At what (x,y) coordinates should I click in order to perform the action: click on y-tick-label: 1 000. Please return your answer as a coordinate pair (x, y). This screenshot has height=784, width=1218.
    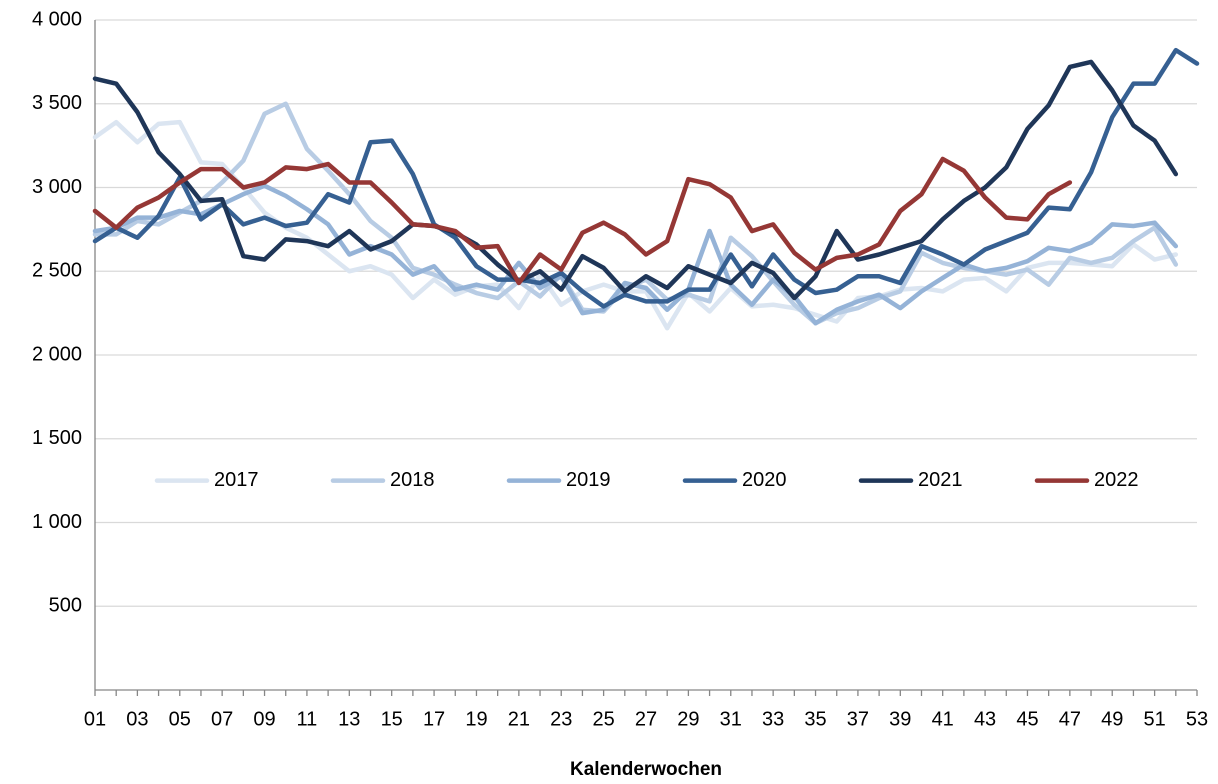
    Looking at the image, I should click on (57, 522).